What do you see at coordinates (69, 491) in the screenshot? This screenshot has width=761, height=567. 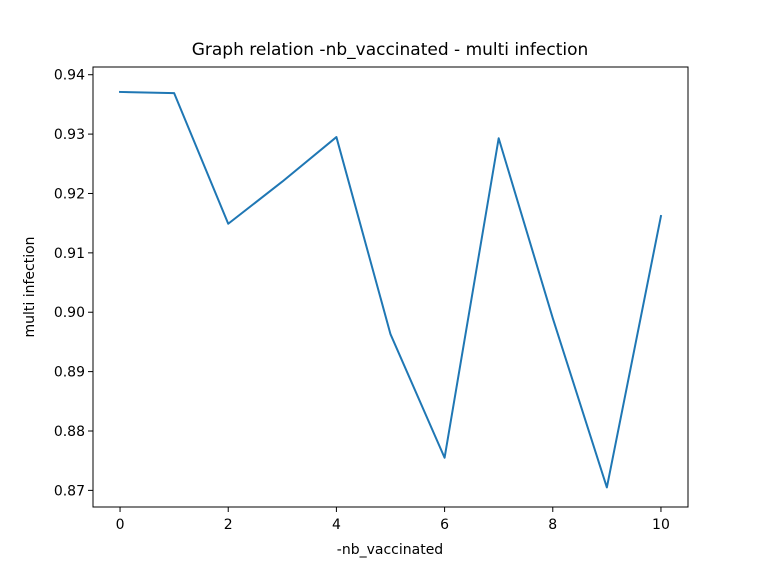 I see `y-tick-label: 0.87` at bounding box center [69, 491].